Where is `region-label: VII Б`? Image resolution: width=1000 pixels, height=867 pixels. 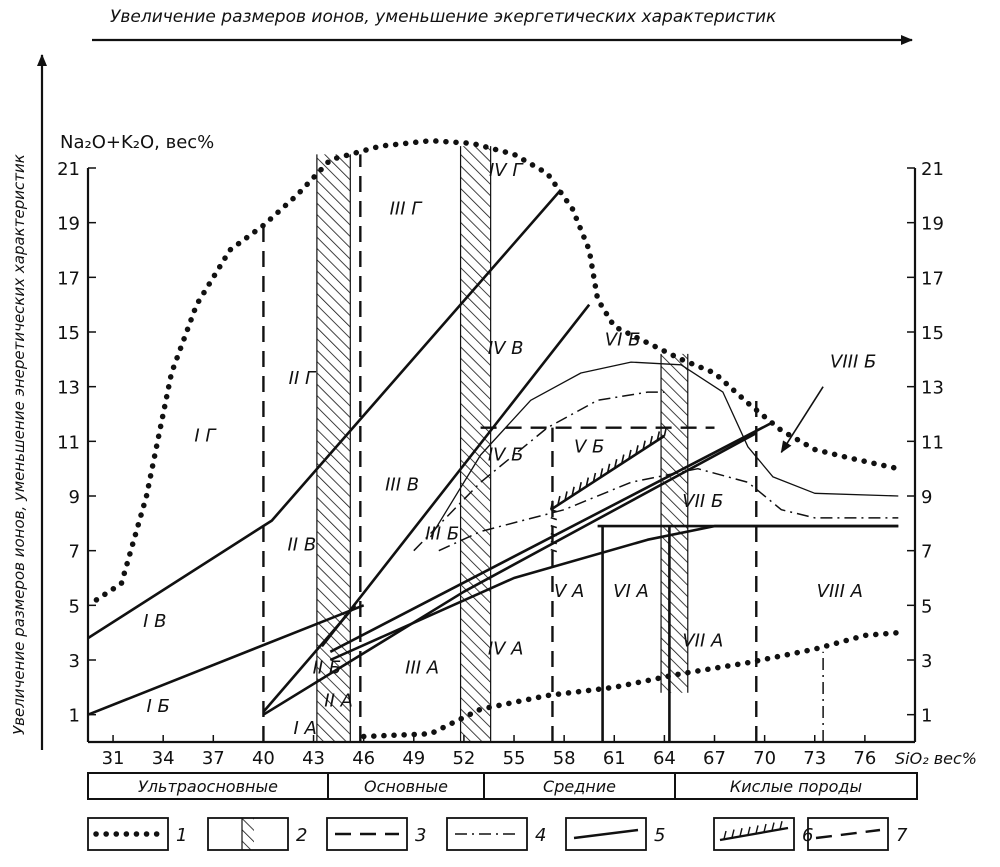 region-label: VII Б is located at coordinates (702, 501).